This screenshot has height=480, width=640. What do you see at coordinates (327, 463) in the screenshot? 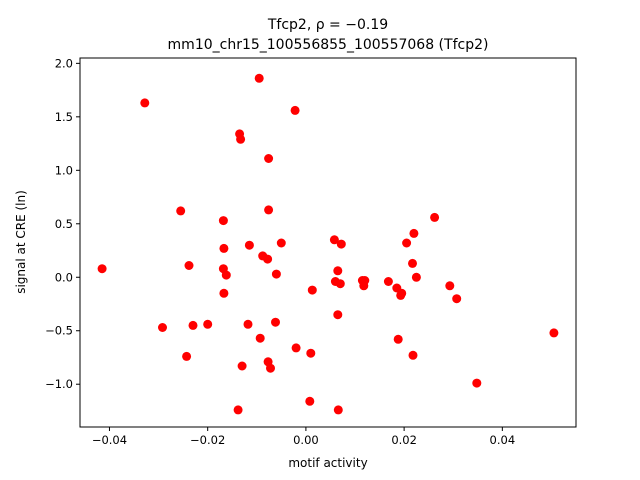
I see `x-axis-label: motif activity` at bounding box center [327, 463].